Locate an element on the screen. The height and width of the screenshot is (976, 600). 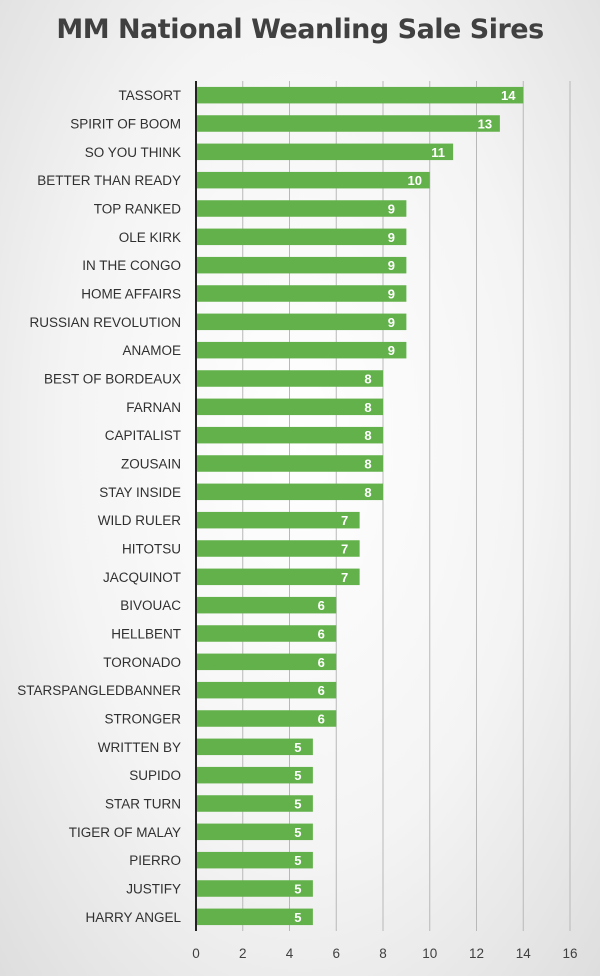
category-label: SO YOU THINK is located at coordinates (133, 152).